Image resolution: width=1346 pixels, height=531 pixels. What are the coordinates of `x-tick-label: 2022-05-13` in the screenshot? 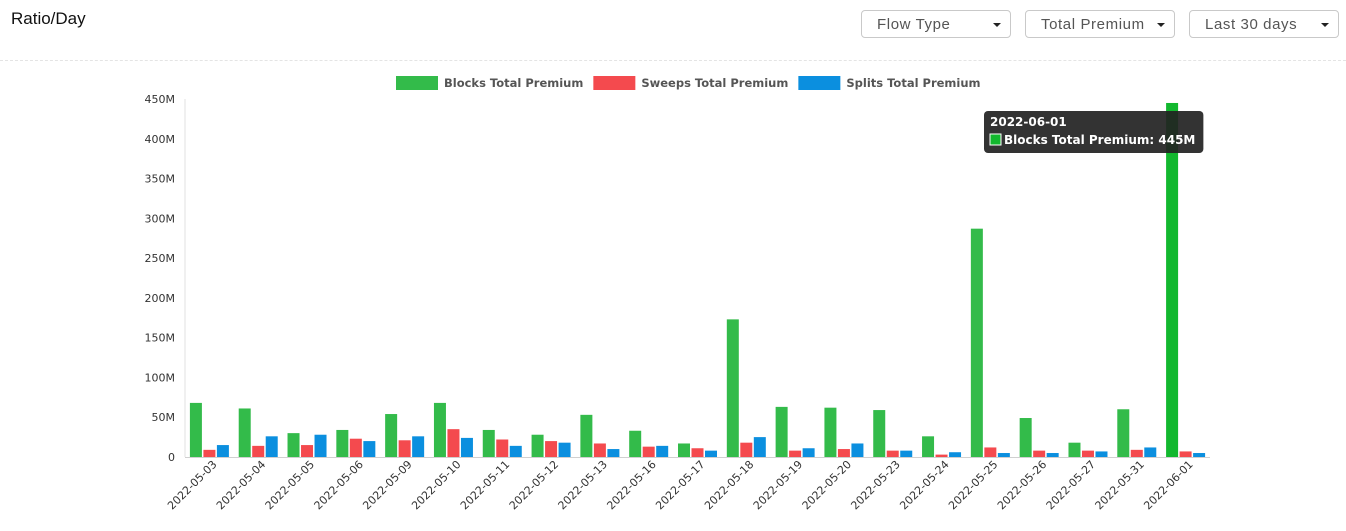 It's located at (583, 485).